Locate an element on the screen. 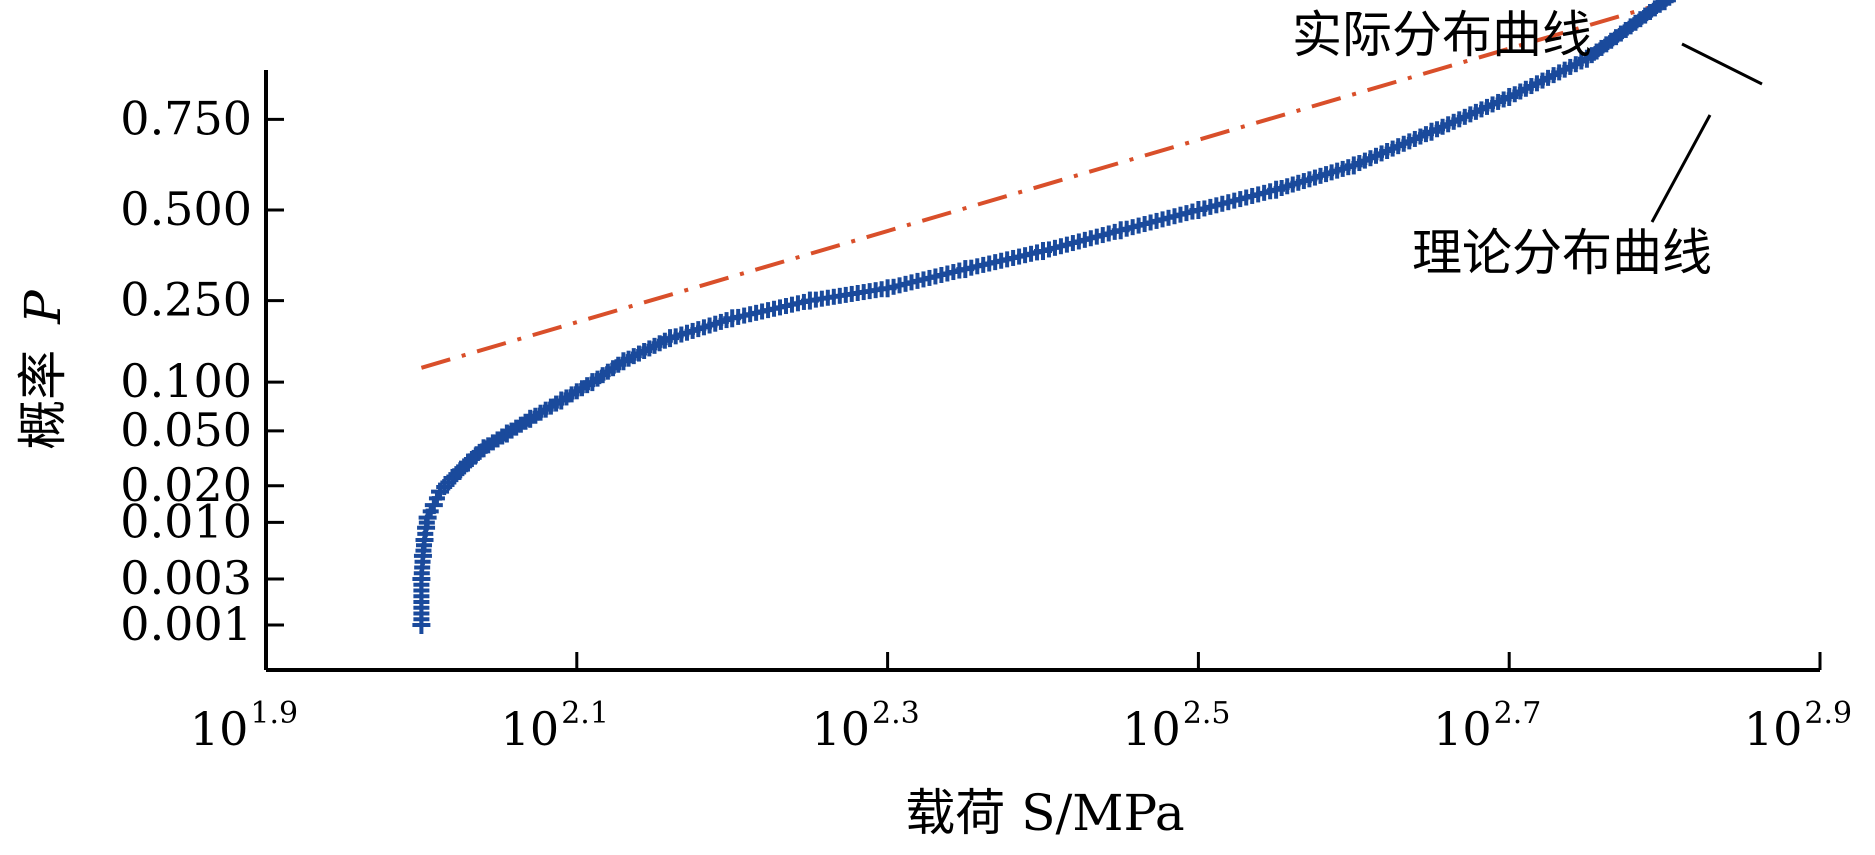 The image size is (1875, 855). y-axis-title: 概率 P is located at coordinates (43, 369).